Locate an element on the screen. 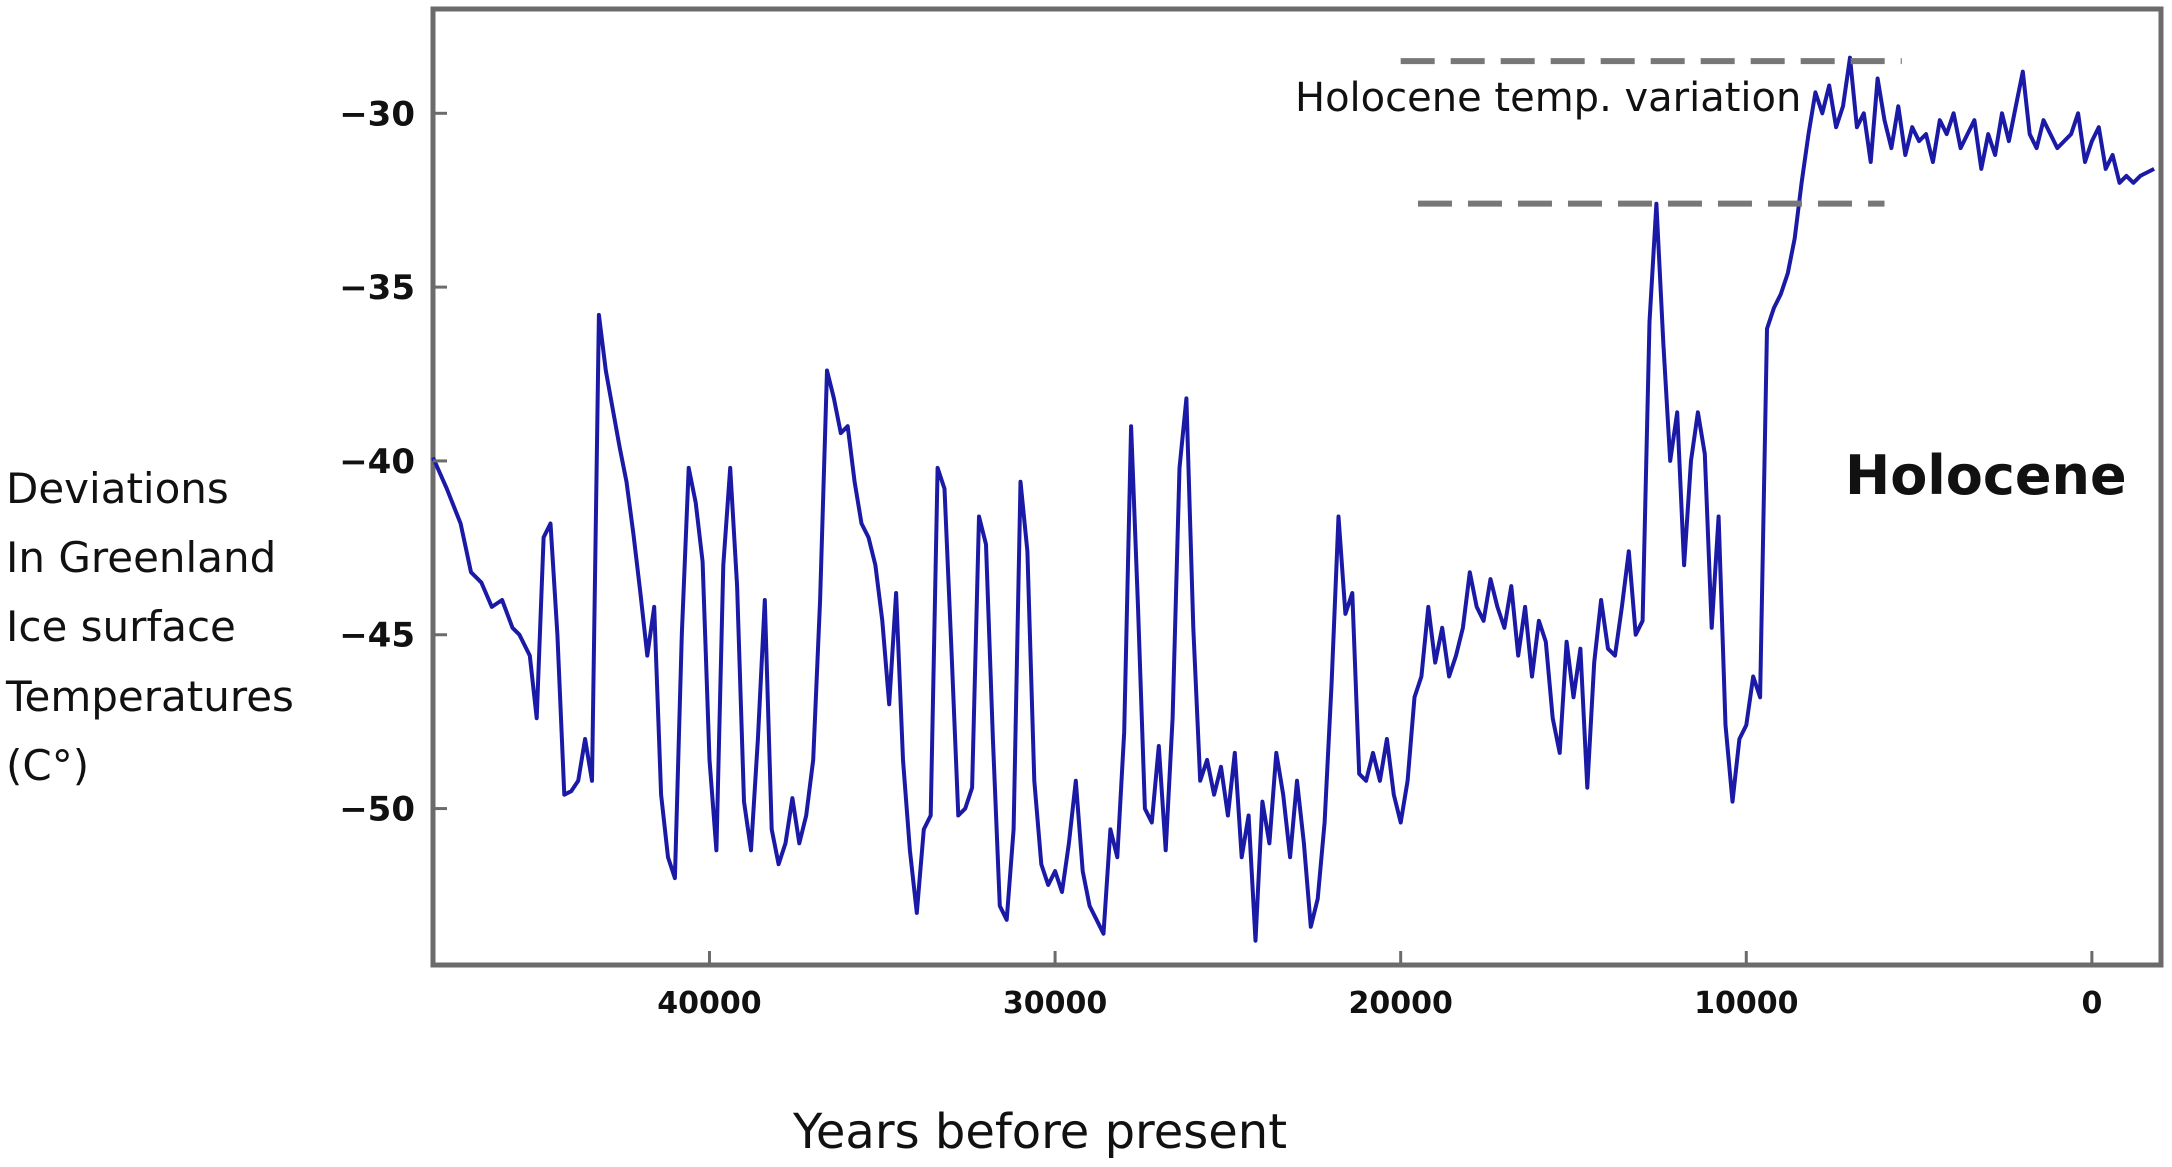  x-tick-label: 30000 is located at coordinates (1055, 1003).